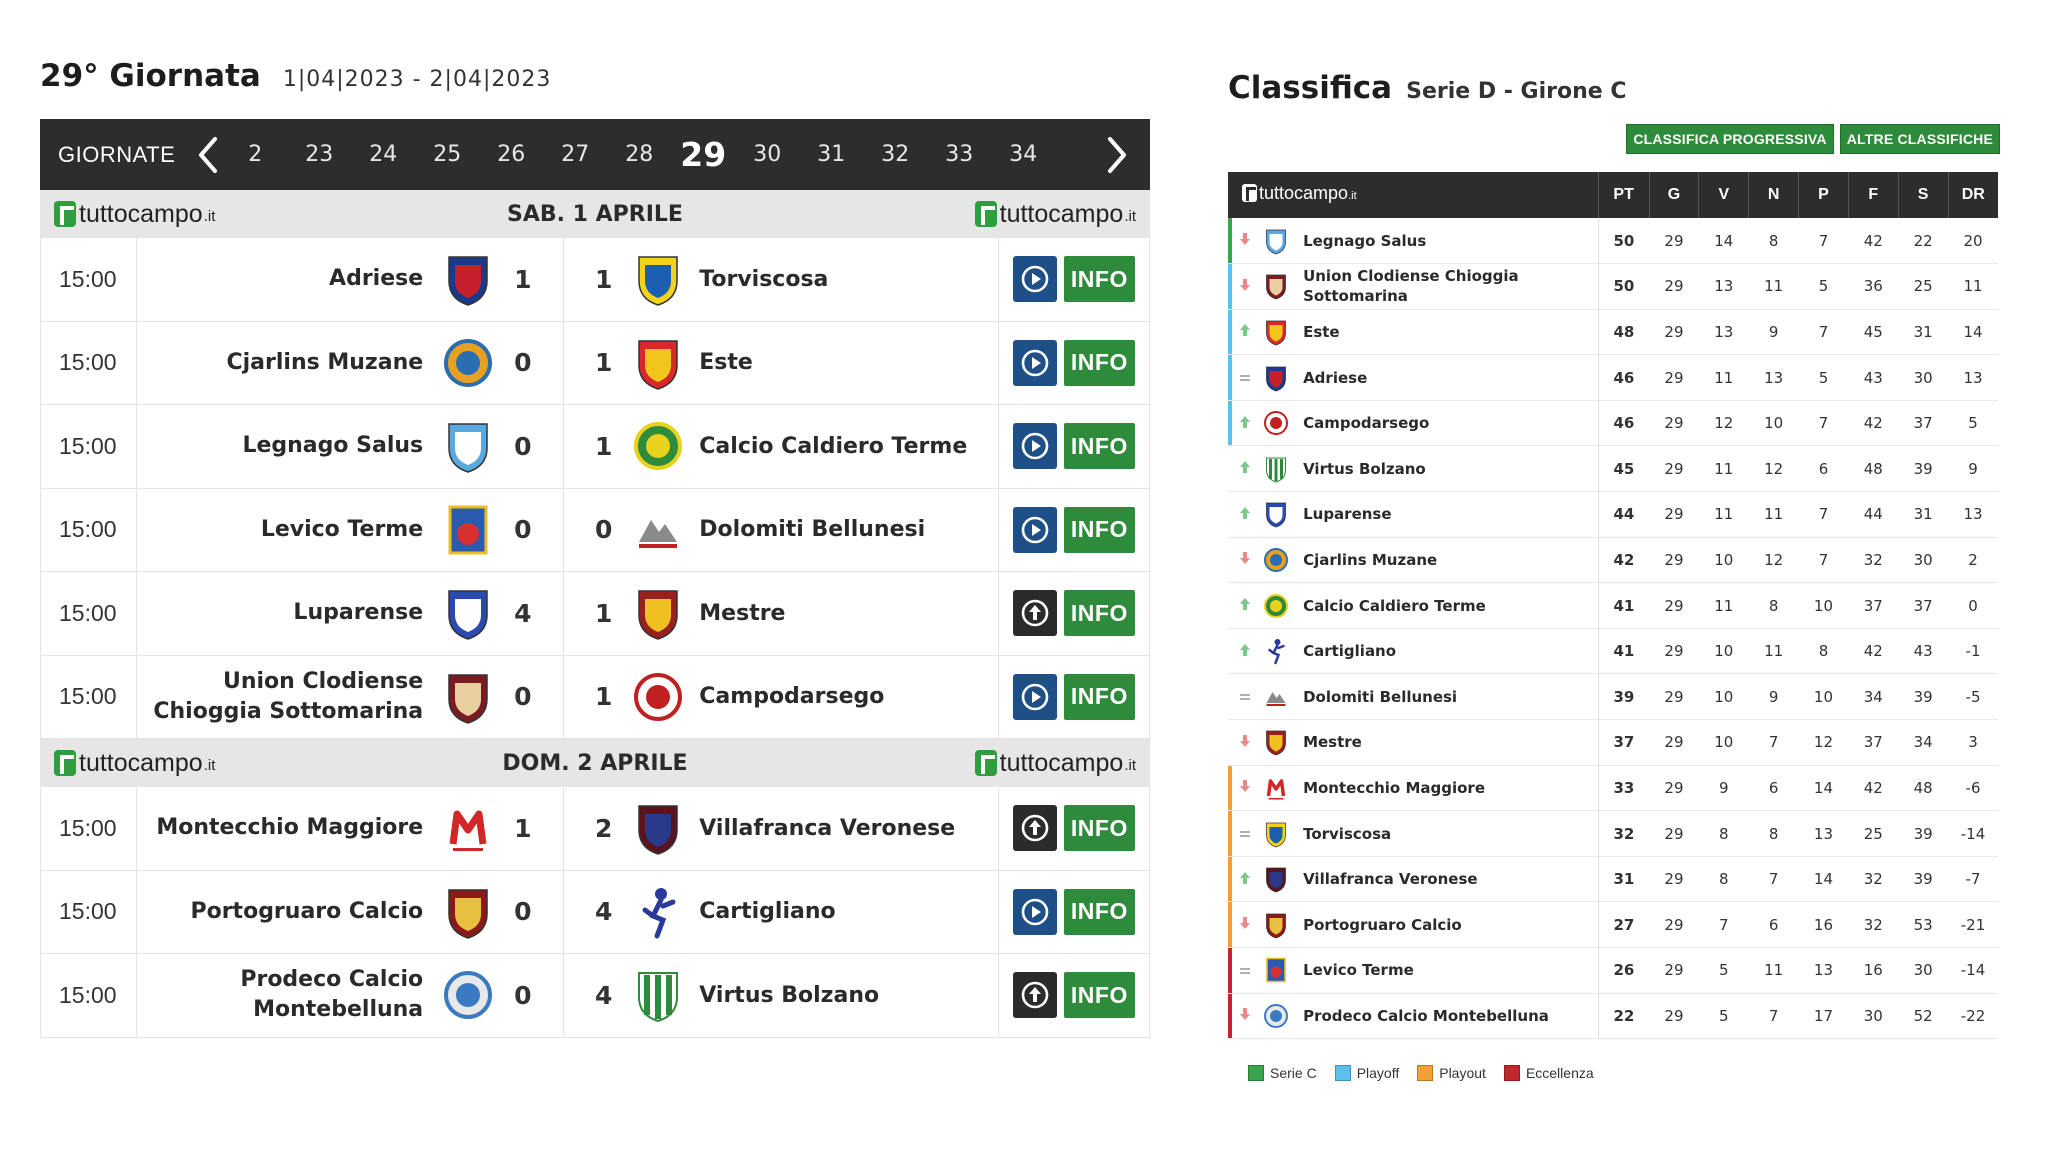 The image size is (2048, 1152). Describe the element at coordinates (1873, 195) in the screenshot. I see `col-header-f: F` at that location.